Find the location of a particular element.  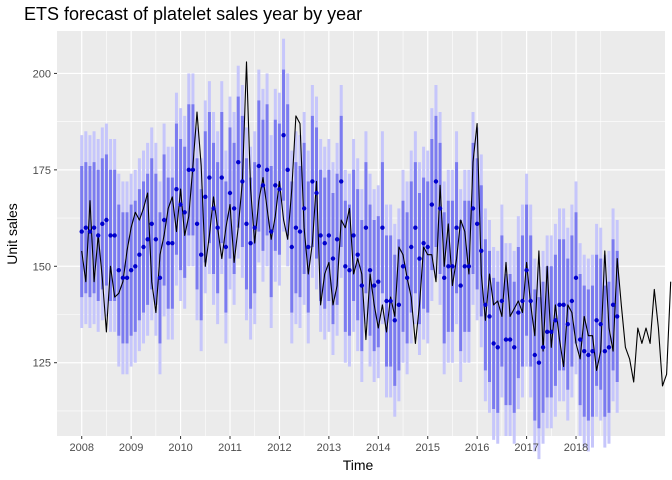

y-axis-title: Unit sales is located at coordinates (12, 233).